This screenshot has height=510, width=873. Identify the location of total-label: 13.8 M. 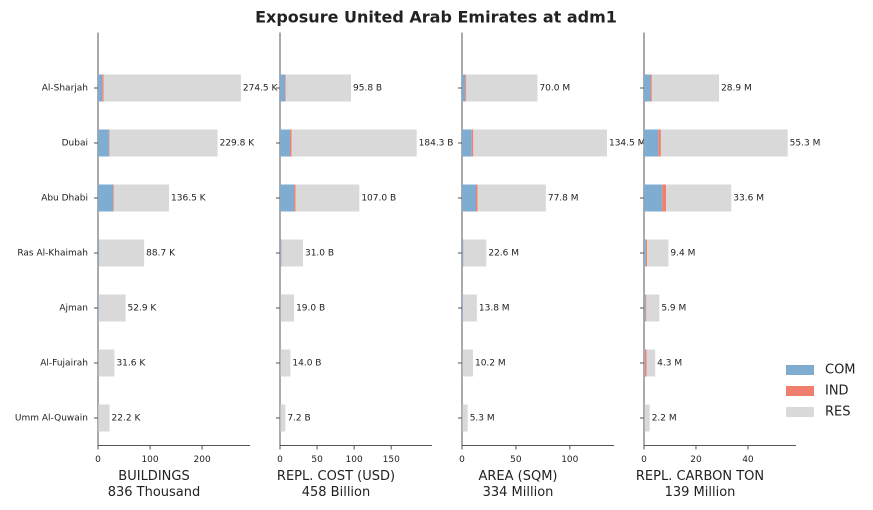
(494, 309).